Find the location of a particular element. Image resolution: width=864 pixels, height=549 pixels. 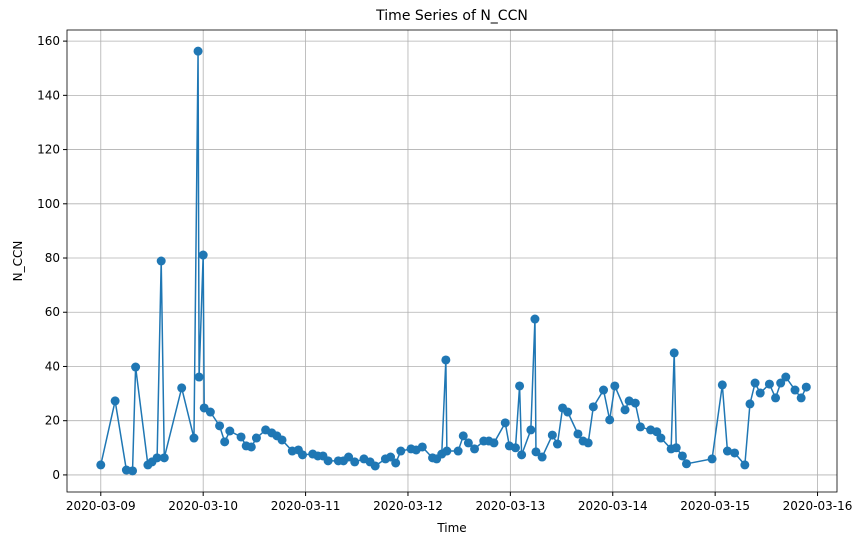

x-tick-label: 2020-03-13 is located at coordinates (510, 506).